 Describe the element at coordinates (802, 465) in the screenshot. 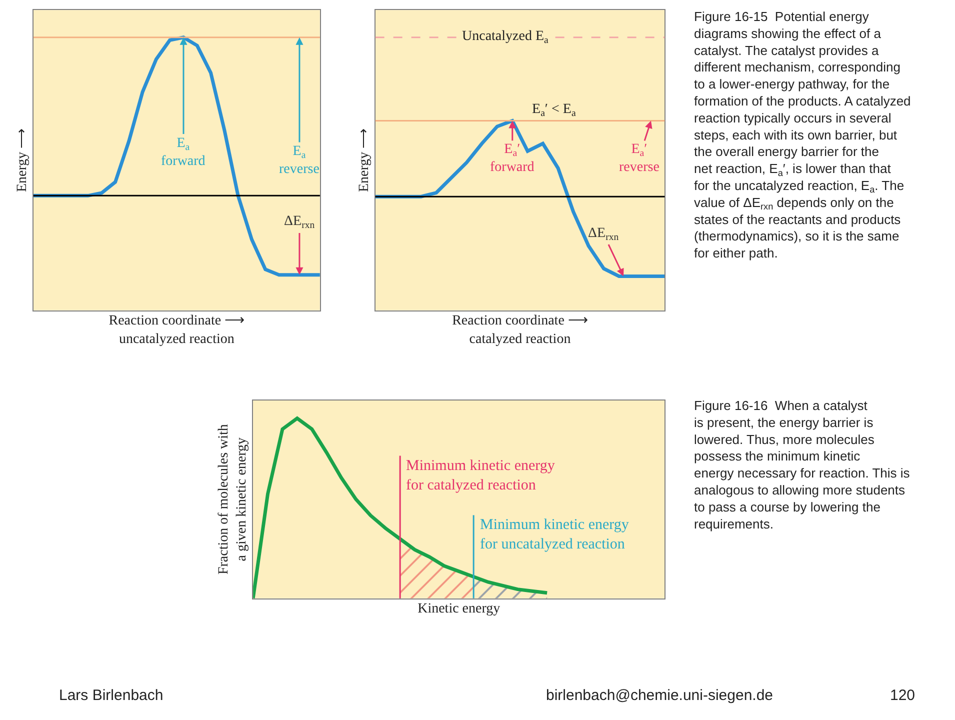

I see `caption: Figure 16-16 When a catalyst is present, the energy barrier is lowered. Thus, more molecules possess the minimum kinetic energy necessary for reaction. This is analogous to allowing more students to pass a course by lowering the requirements.` at that location.